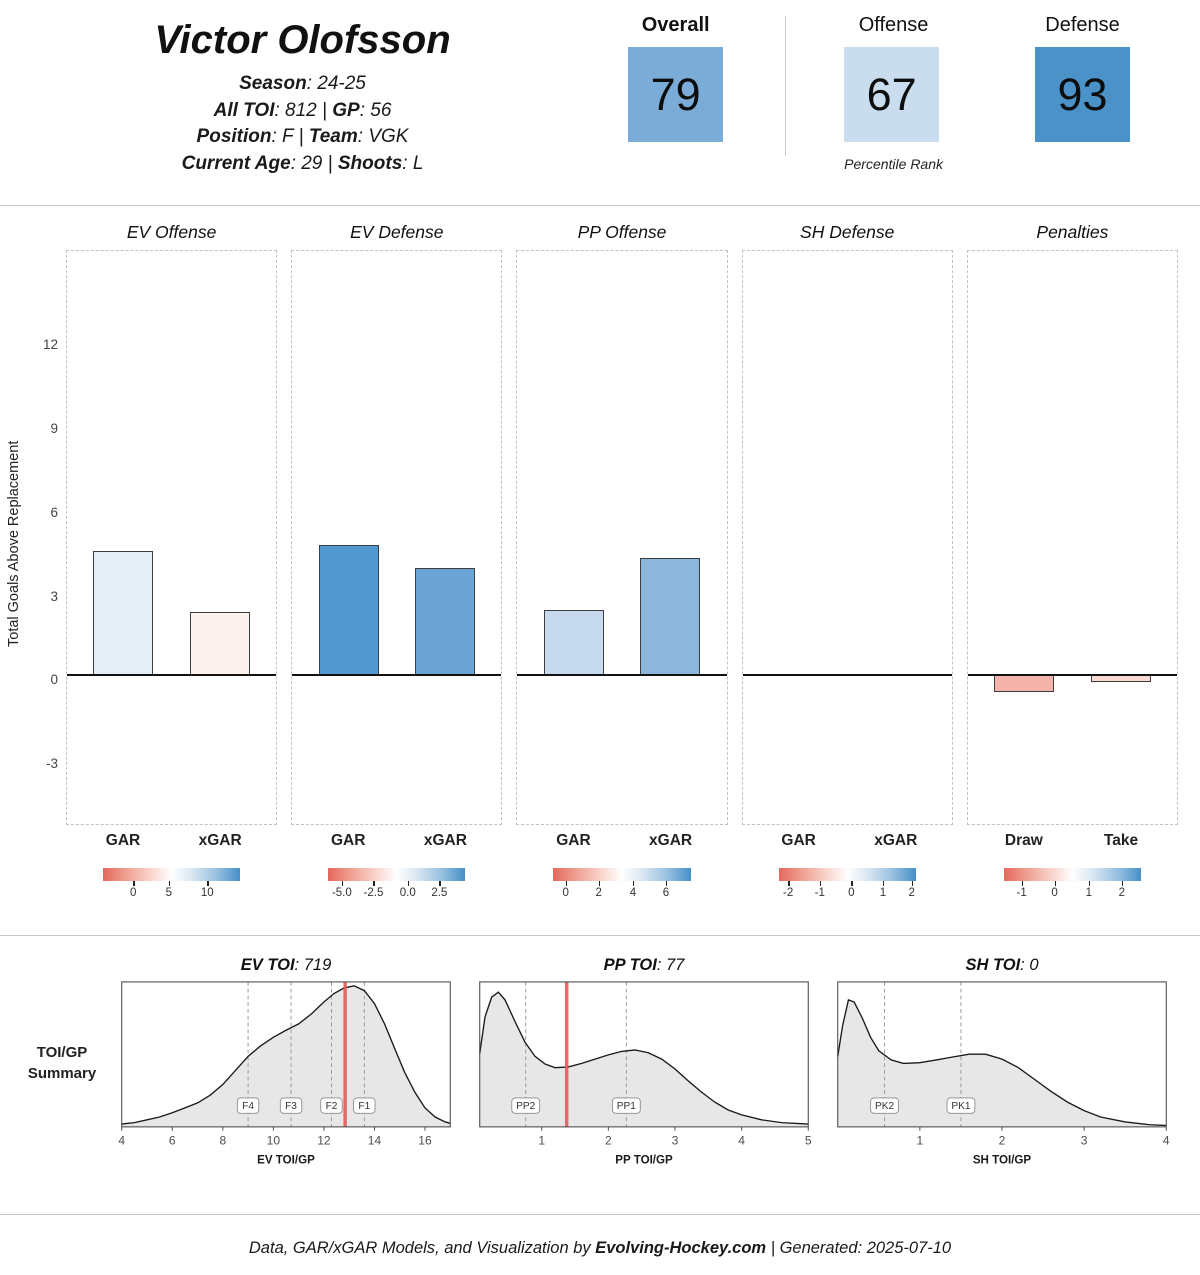 This screenshot has height=1275, width=1200. Describe the element at coordinates (207, 893) in the screenshot. I see `legend-tick-label: 10` at that location.